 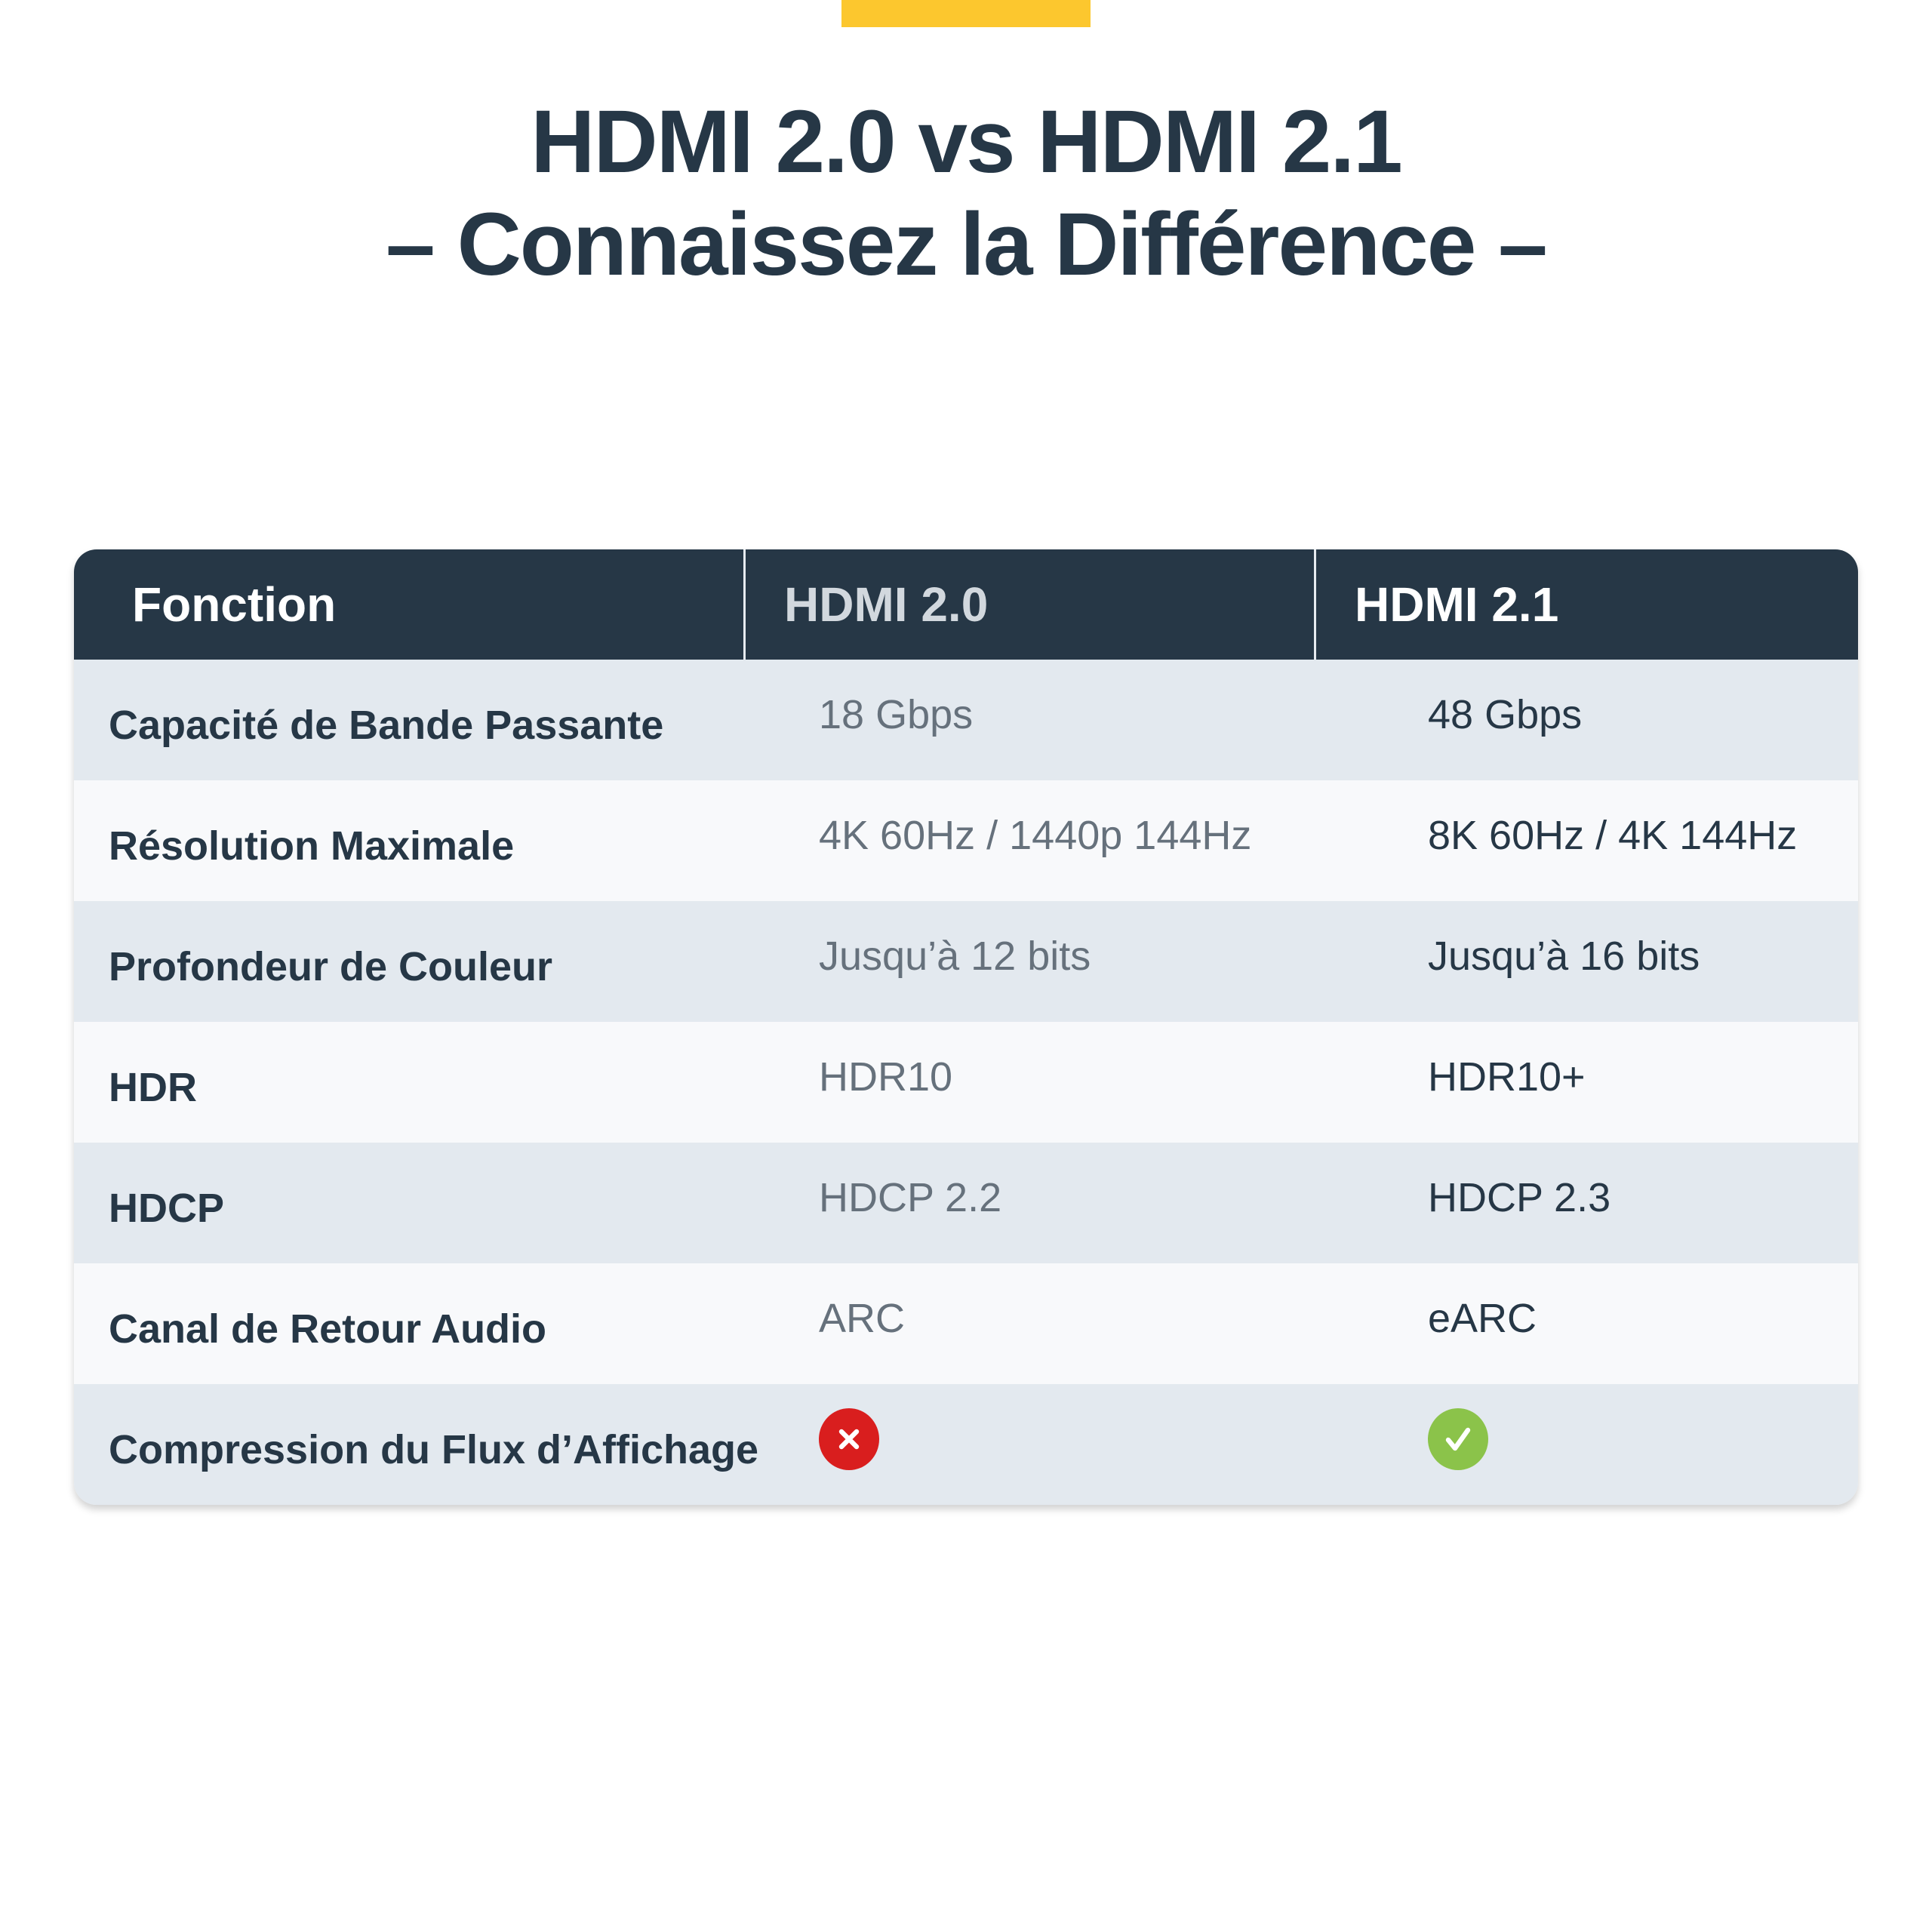 What do you see at coordinates (886, 1077) in the screenshot?
I see `hdmi20-cell: HDR10` at bounding box center [886, 1077].